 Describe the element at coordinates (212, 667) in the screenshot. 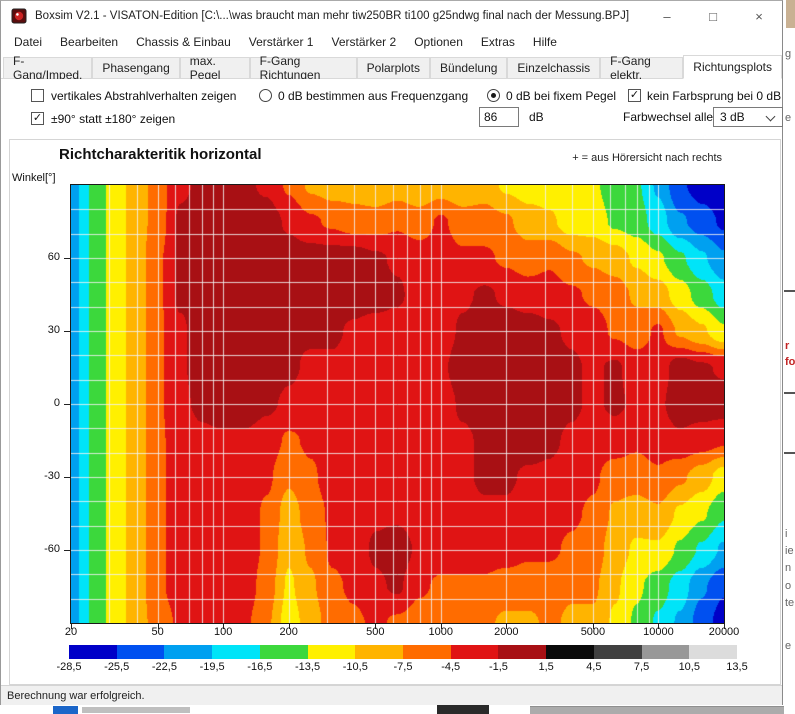

I see `color-scale-value: -19,5` at that location.